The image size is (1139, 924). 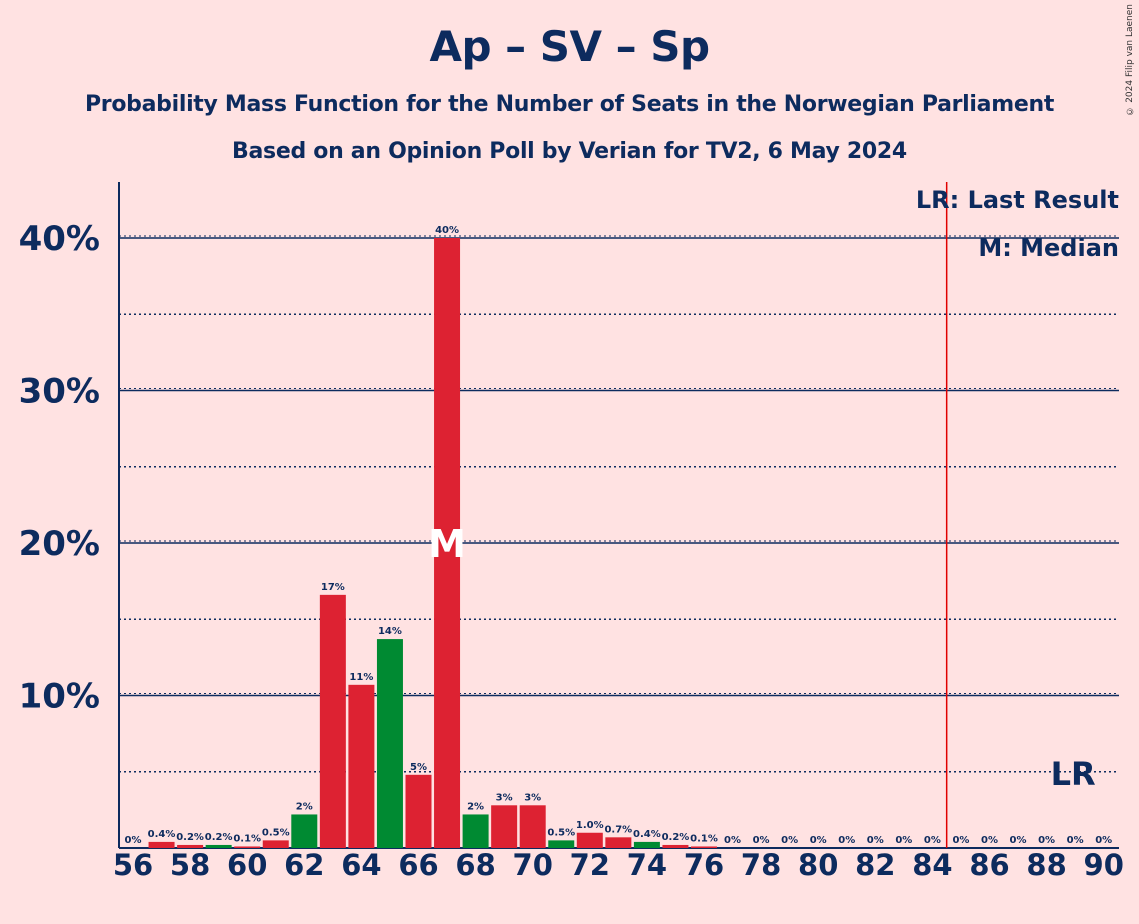 I want to click on y-tick-label: 20%, so click(x=59, y=544).